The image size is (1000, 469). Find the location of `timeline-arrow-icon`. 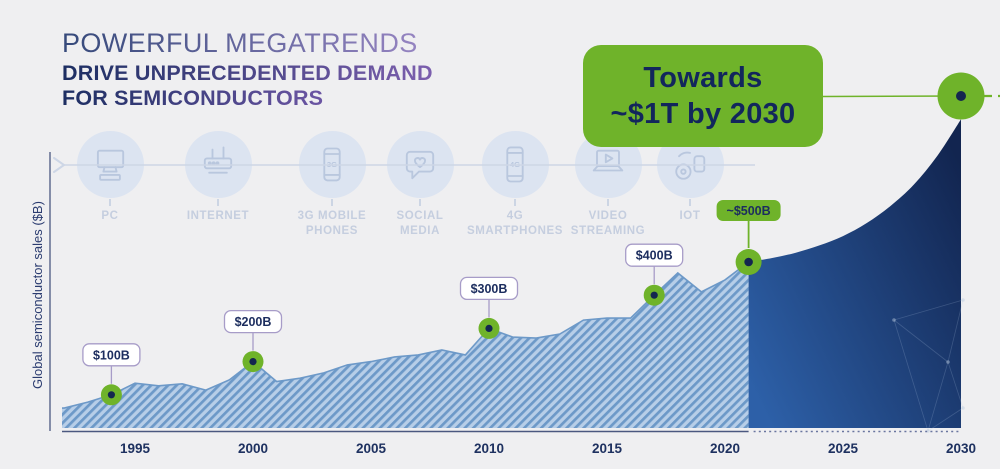

timeline-arrow-icon is located at coordinates (59, 165).